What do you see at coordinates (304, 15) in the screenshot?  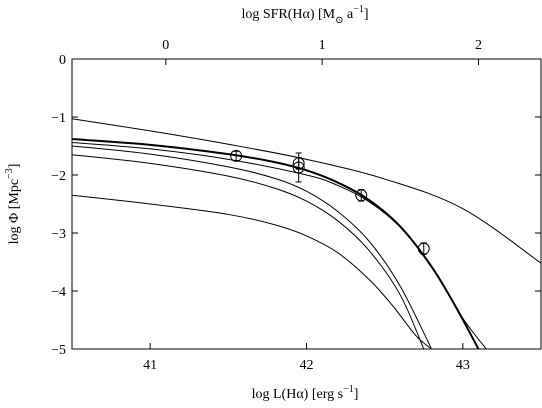 I see `x2-axis-title: log SFR(Hα) [M⊙ a−1]` at bounding box center [304, 15].